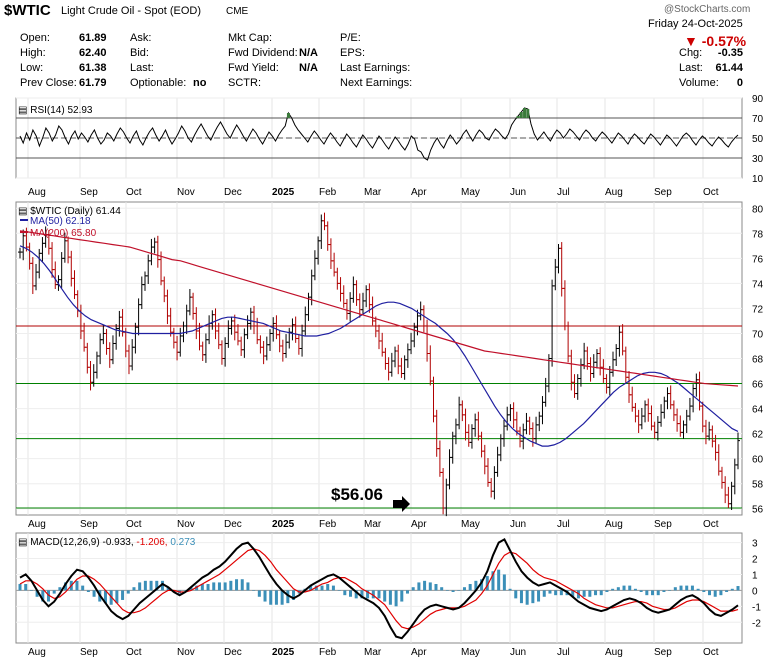 Image resolution: width=780 pixels, height=659 pixels. I want to click on y-tick-label: 10, so click(758, 179).